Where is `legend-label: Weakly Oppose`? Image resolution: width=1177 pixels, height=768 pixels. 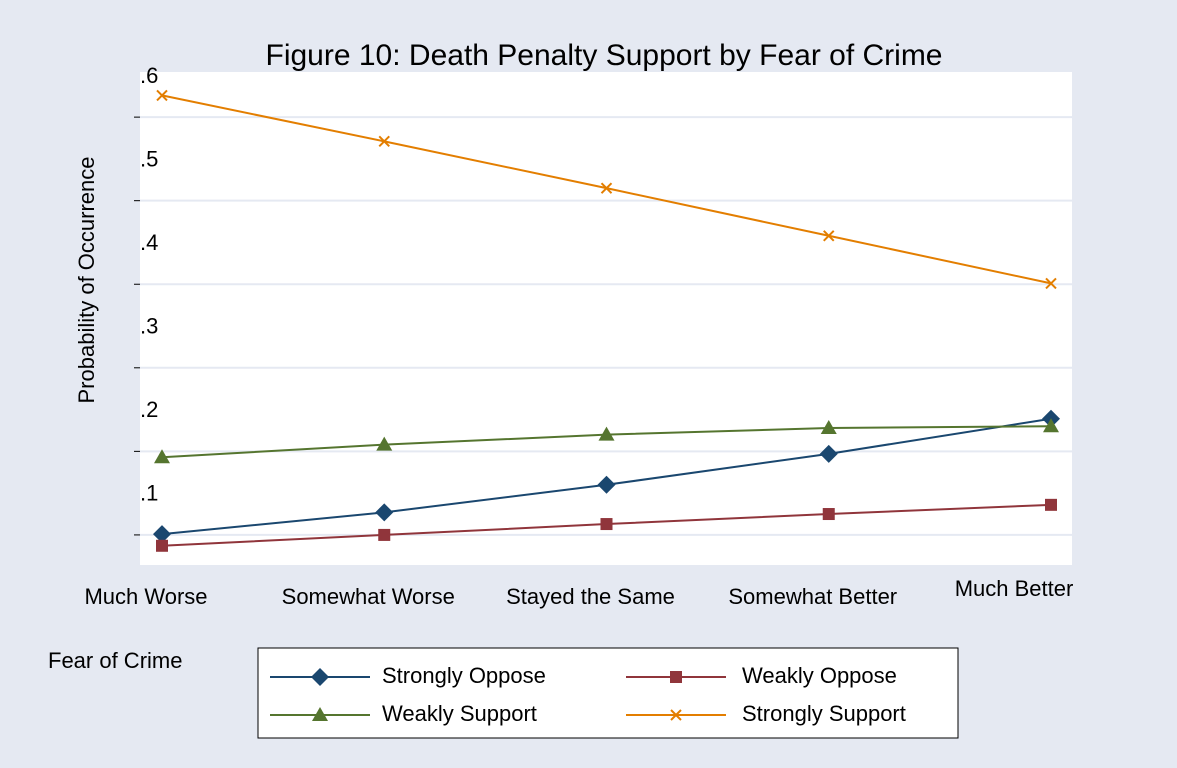
legend-label: Weakly Oppose is located at coordinates (819, 675).